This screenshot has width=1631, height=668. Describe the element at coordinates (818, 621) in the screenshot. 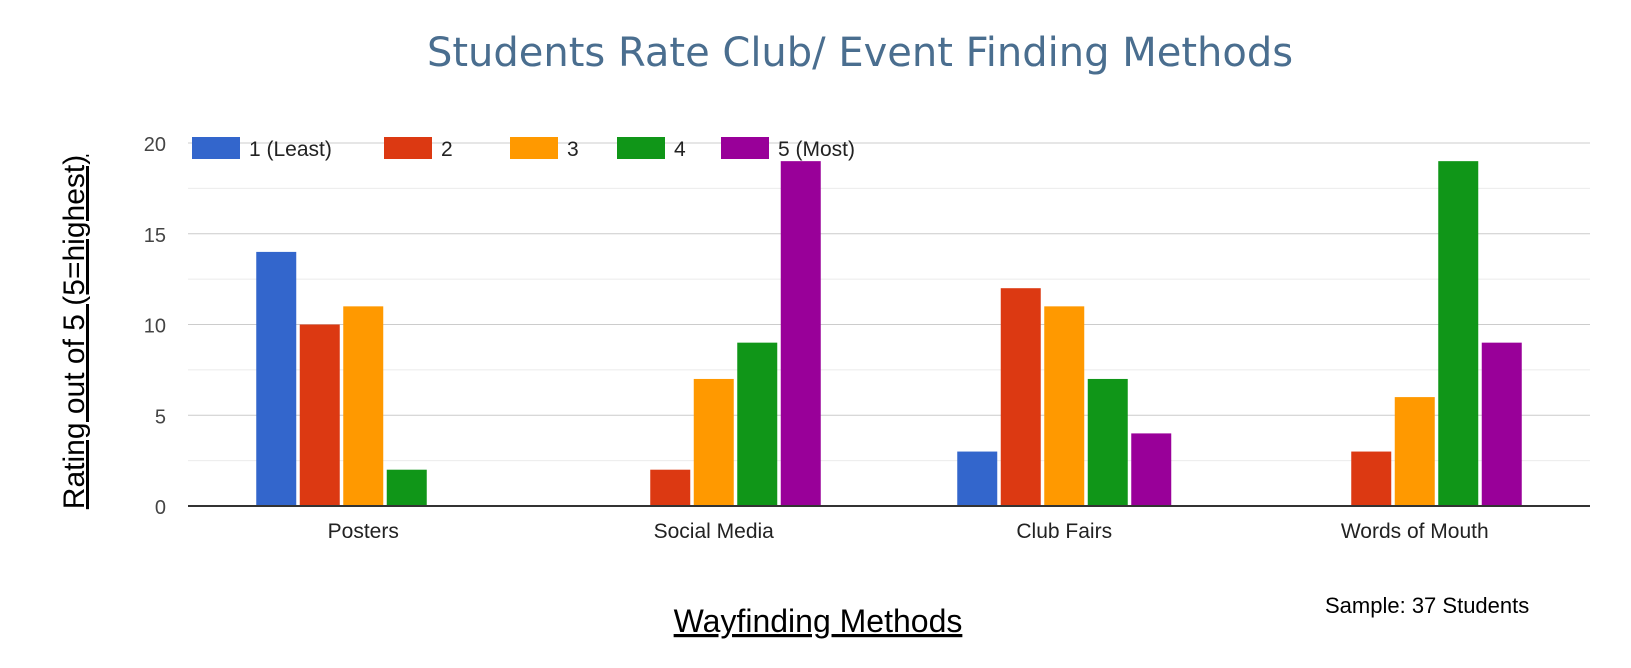

I see `x-axis-label: Wayfinding Methods` at that location.